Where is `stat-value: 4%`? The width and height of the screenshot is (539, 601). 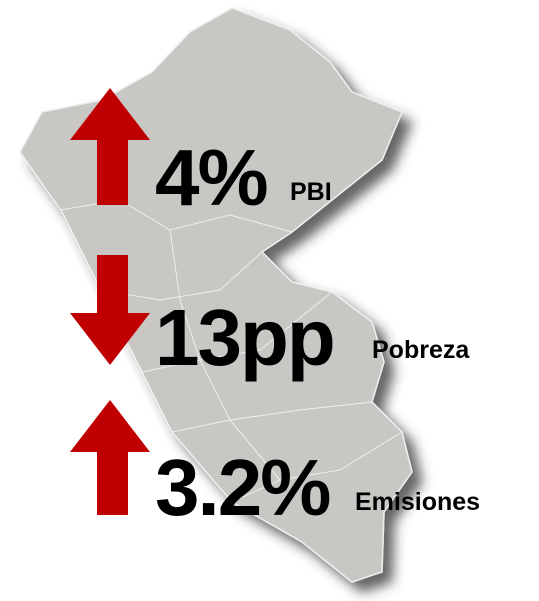 stat-value: 4% is located at coordinates (211, 177).